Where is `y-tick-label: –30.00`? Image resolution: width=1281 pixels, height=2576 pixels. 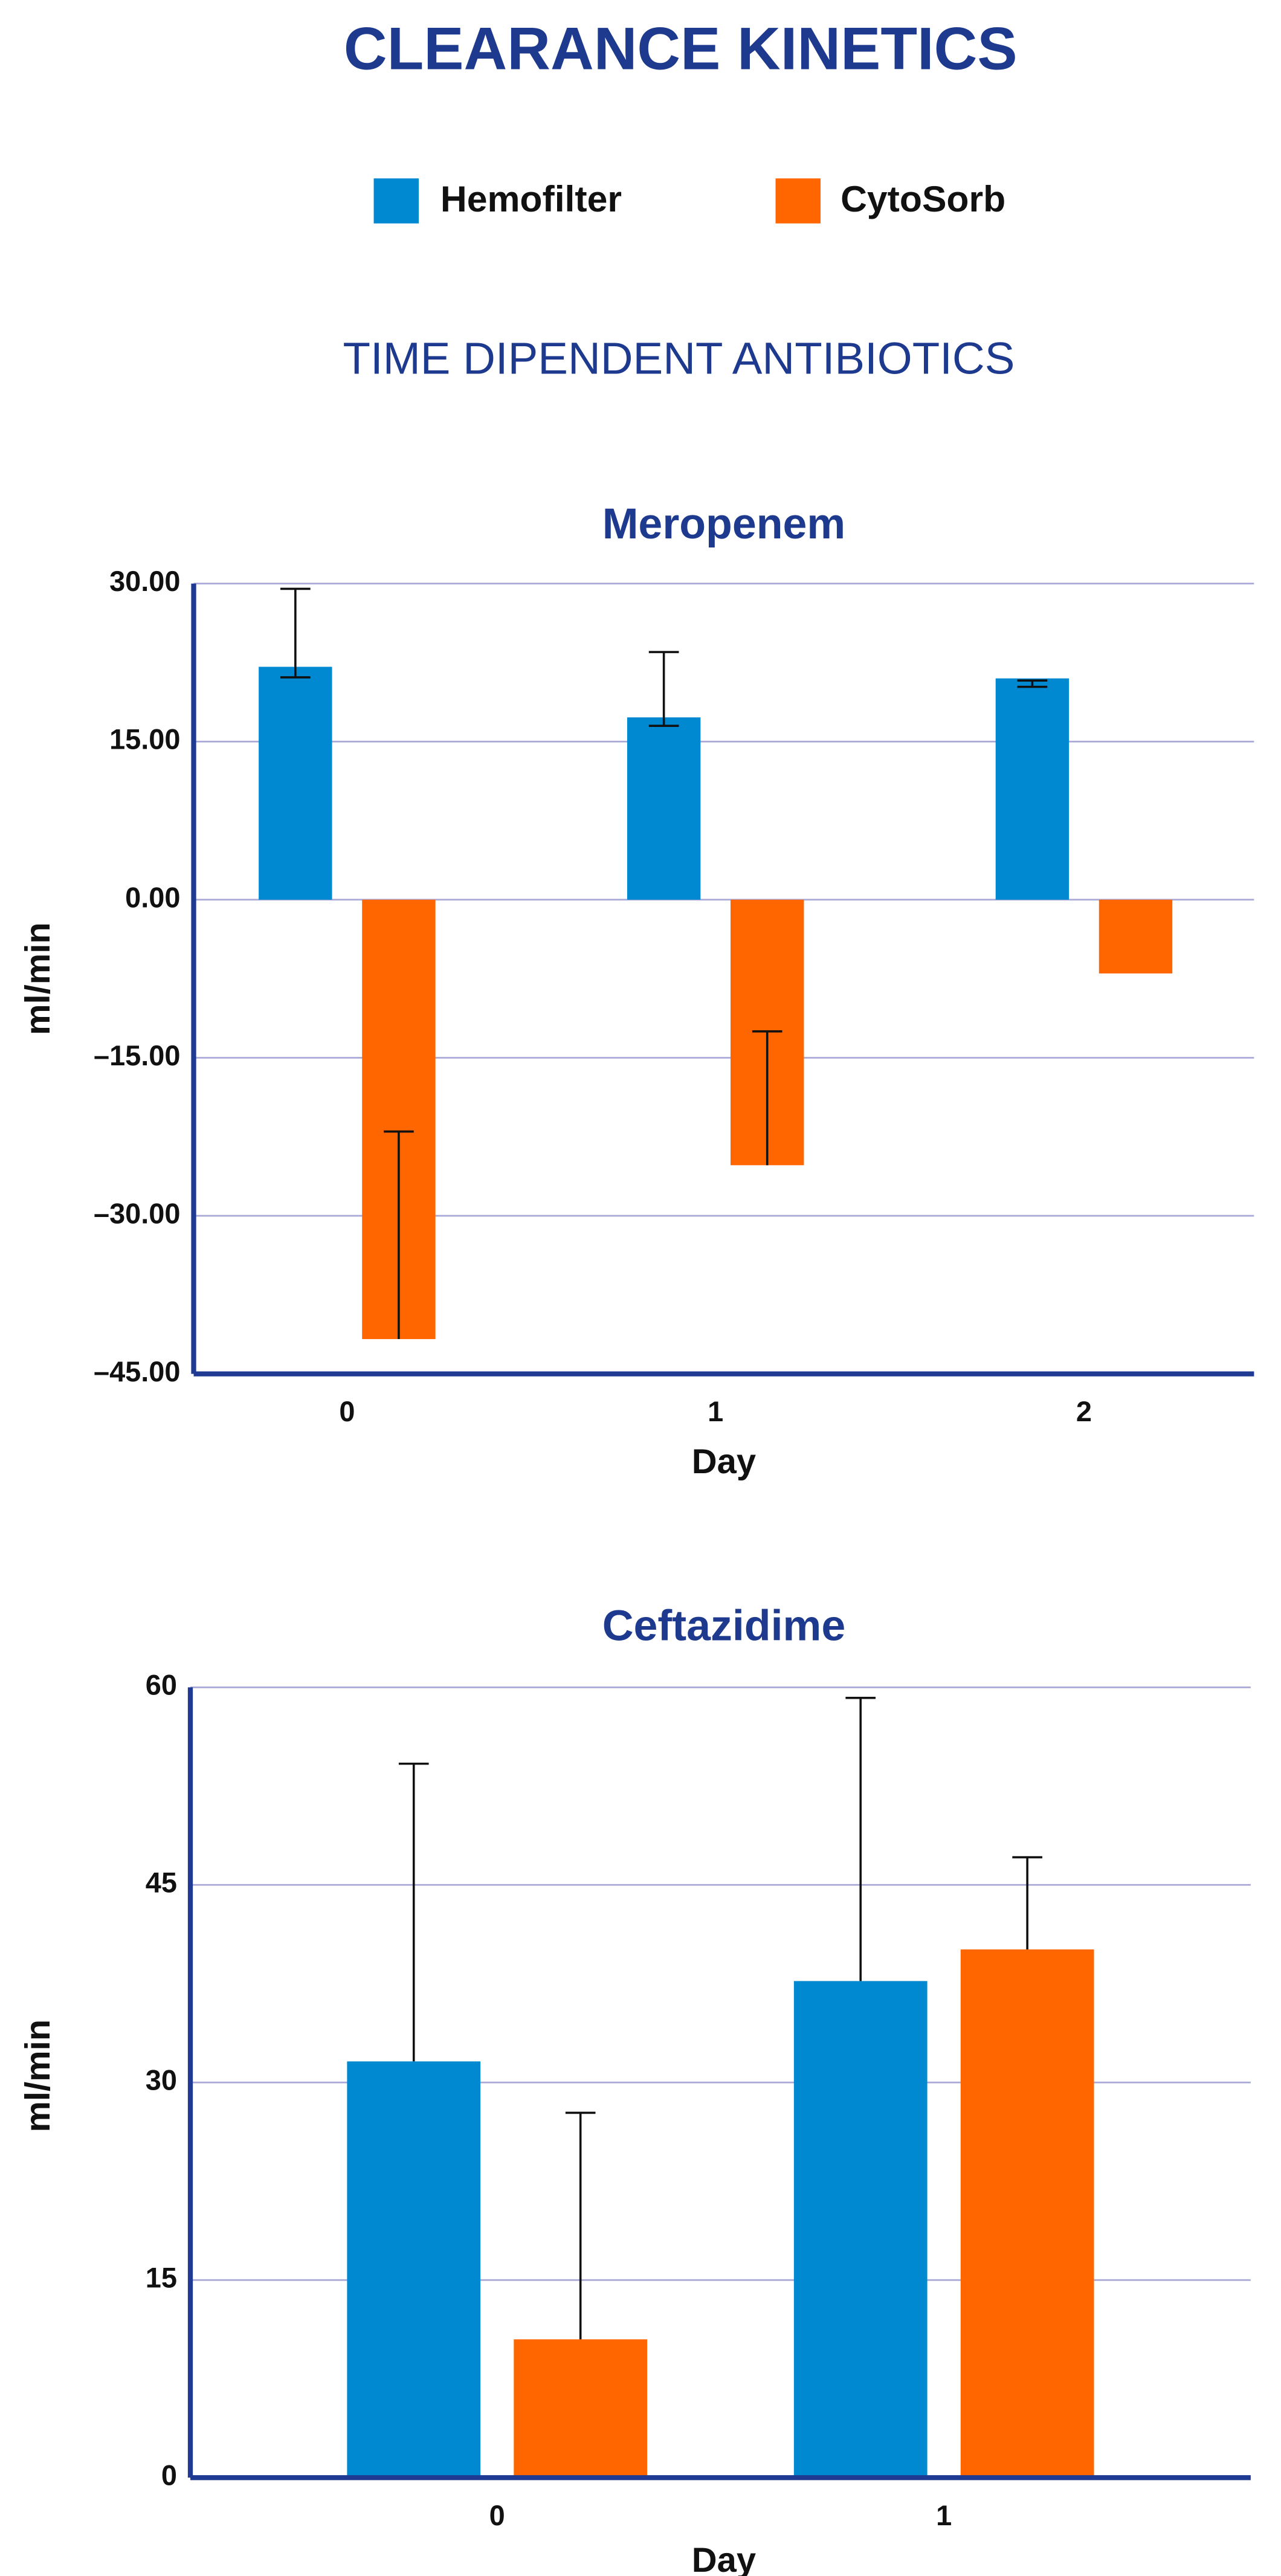 y-tick-label: –30.00 is located at coordinates (137, 1213).